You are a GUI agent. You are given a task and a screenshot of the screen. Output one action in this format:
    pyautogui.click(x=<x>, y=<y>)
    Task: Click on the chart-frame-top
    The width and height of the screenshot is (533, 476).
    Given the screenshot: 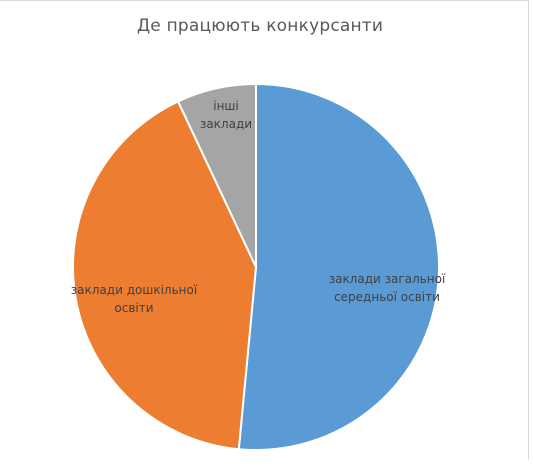 What is the action you would take?
    pyautogui.click(x=264, y=0)
    